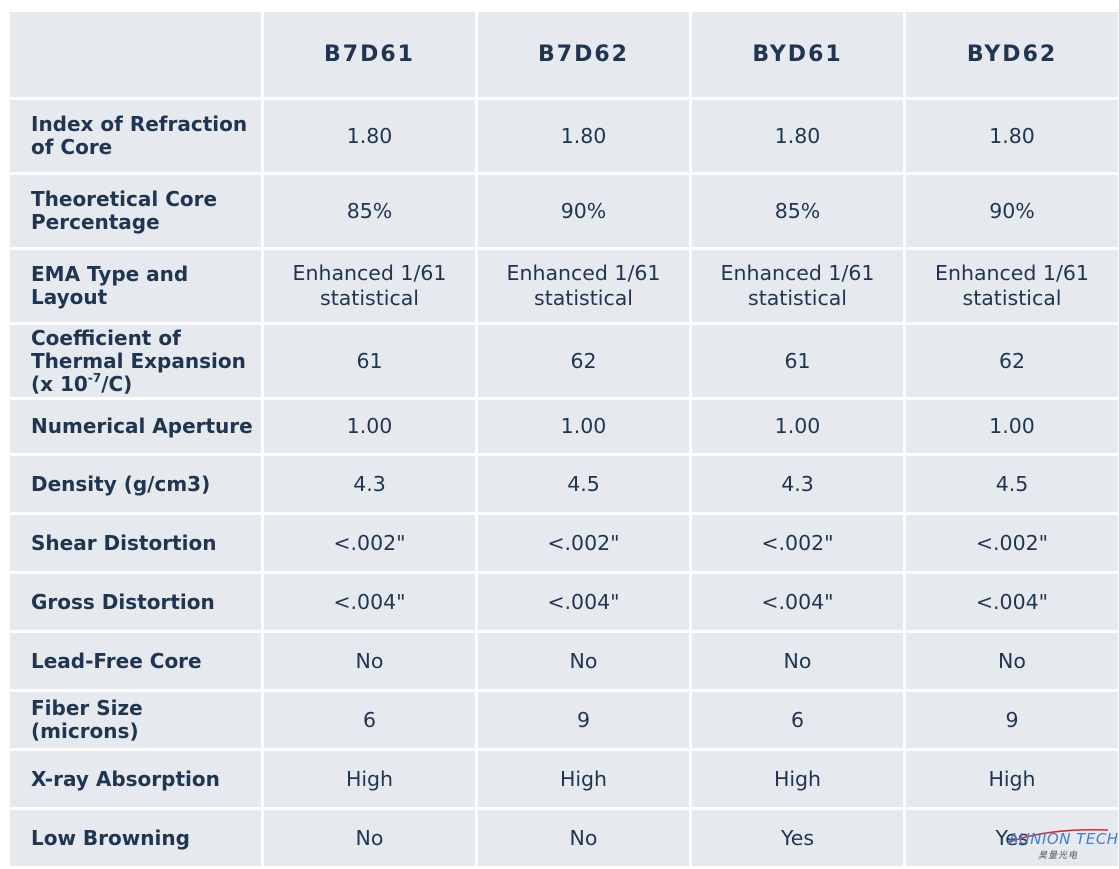 The width and height of the screenshot is (1119, 869). What do you see at coordinates (1058, 856) in the screenshot?
I see `logo-subtext: 昊量光电` at bounding box center [1058, 856].